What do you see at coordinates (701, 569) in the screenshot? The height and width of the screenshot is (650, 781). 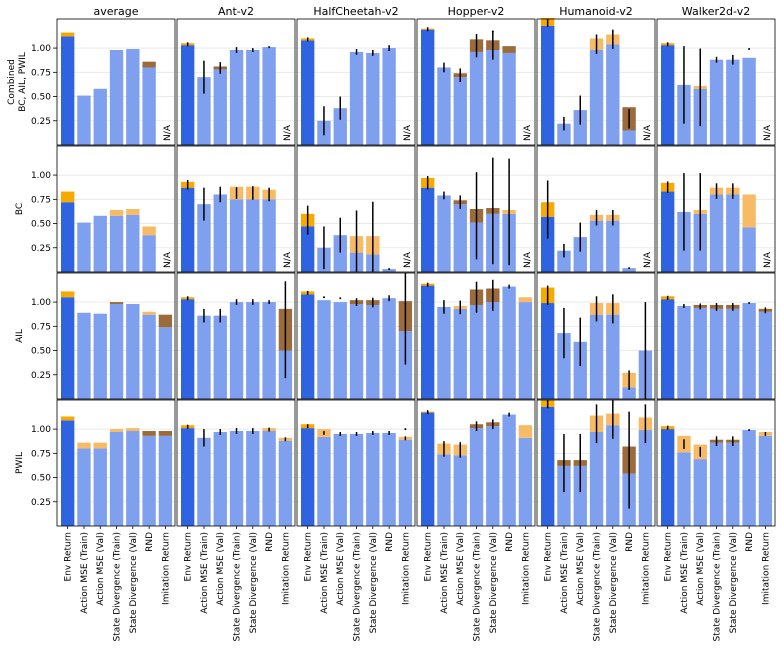 I see `x-tick-label: Action MSE (Val)` at bounding box center [701, 569].